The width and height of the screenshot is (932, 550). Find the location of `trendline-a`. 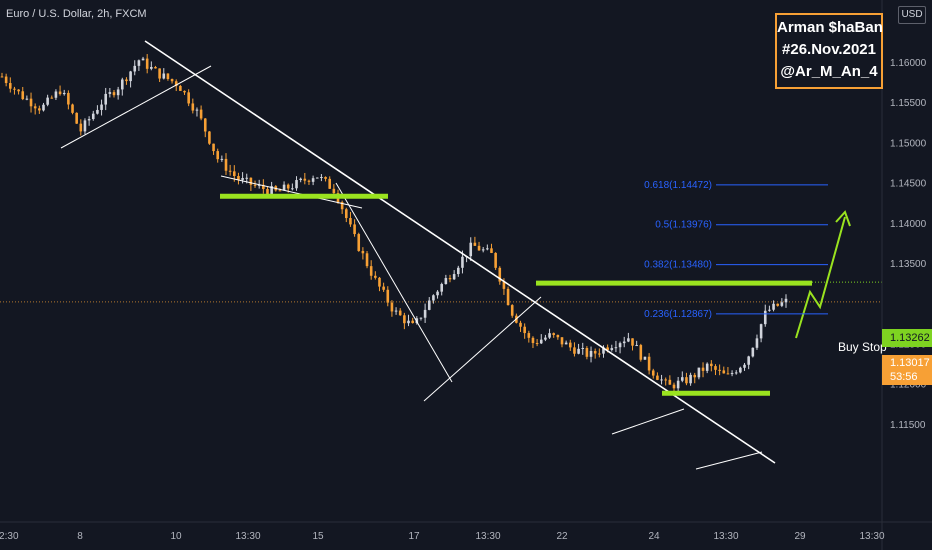

trendline-a is located at coordinates (136, 107).